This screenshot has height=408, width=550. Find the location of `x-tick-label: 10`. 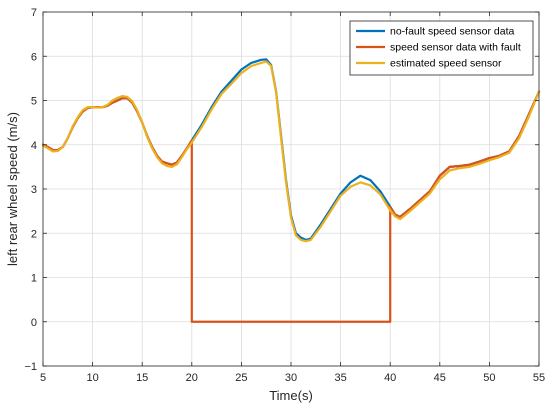

x-tick-label: 10 is located at coordinates (92, 378).